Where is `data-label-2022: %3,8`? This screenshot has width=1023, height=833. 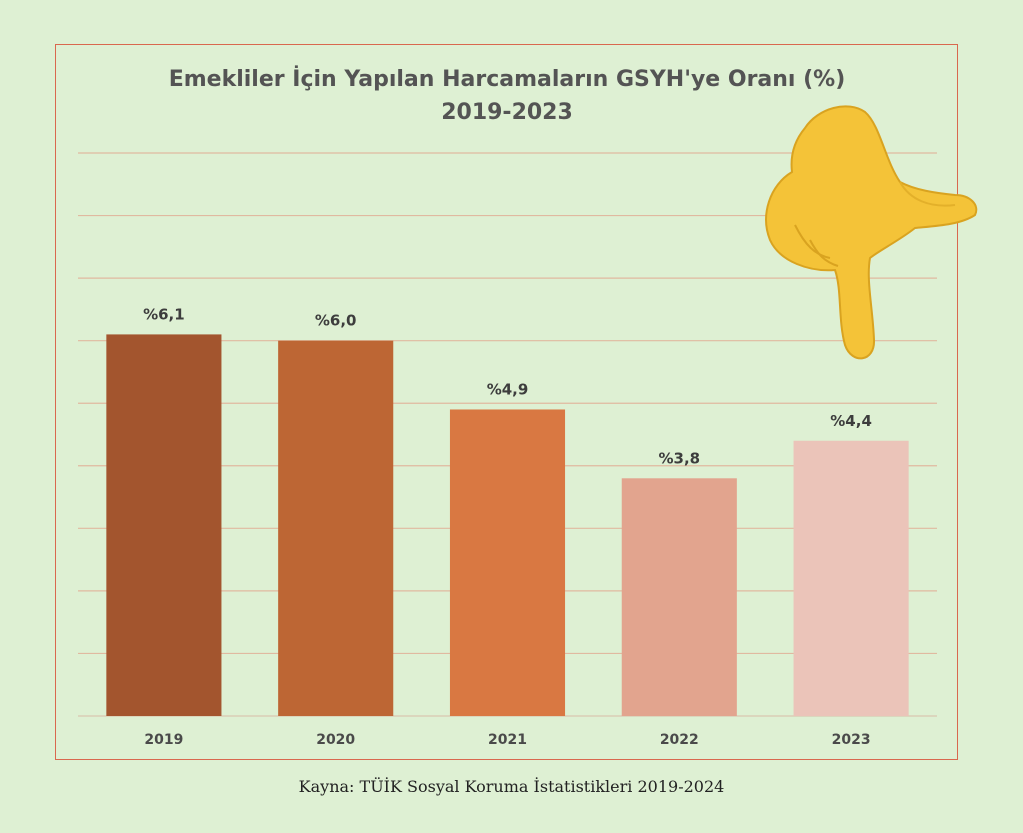 data-label-2022: %3,8 is located at coordinates (679, 458).